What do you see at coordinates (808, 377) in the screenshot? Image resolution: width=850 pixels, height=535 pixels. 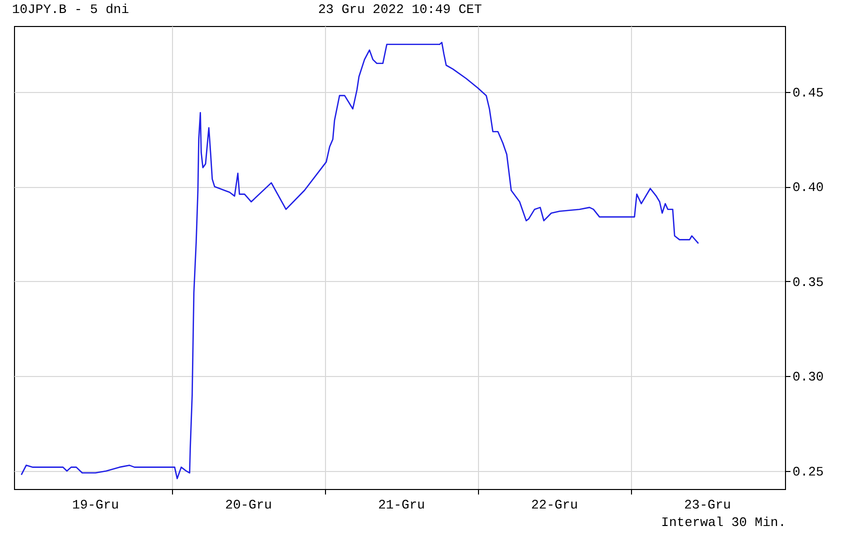 I see `y-tick-label: 0.30` at bounding box center [808, 377].